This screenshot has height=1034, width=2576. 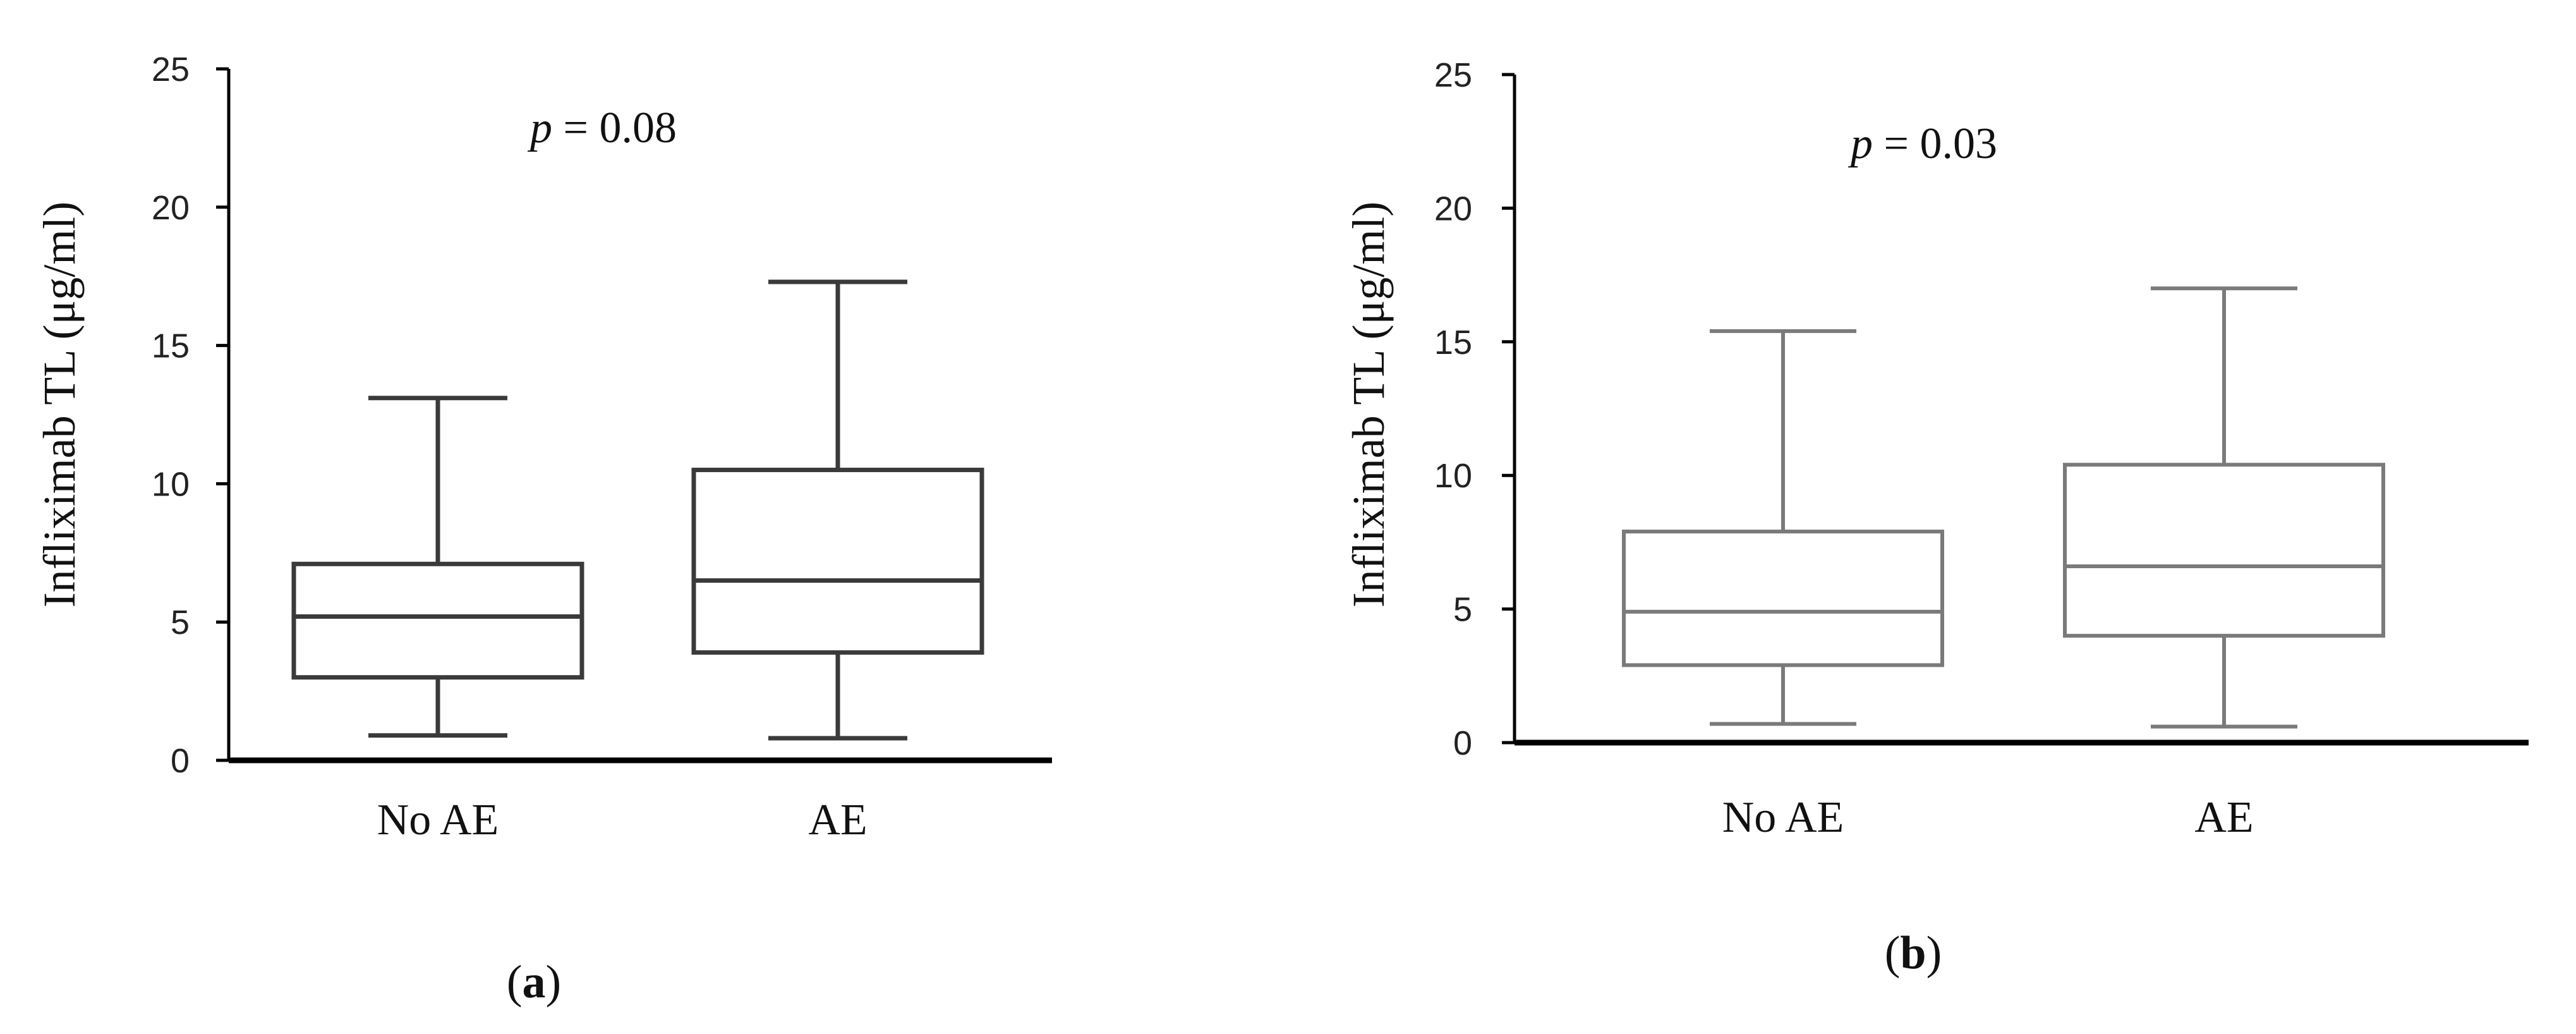 I want to click on panel-a-y-tick-label: 15, so click(x=171, y=346).